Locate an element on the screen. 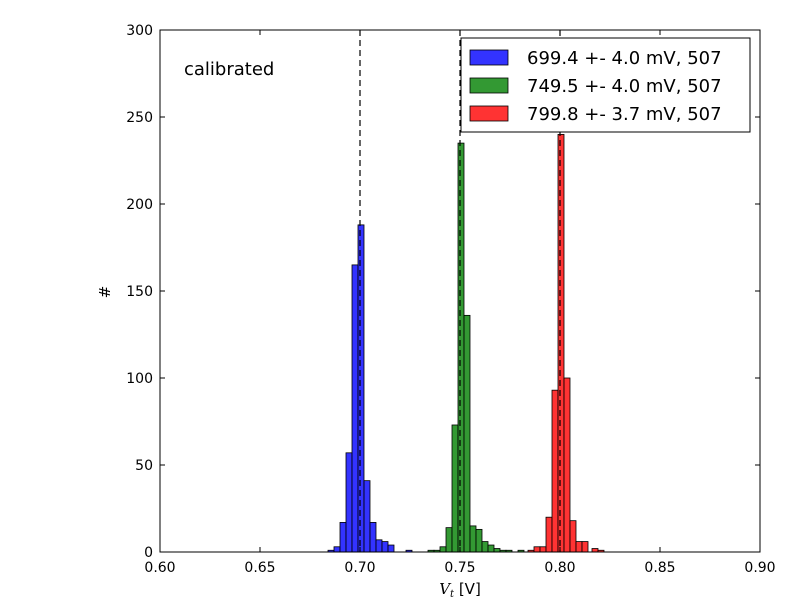  y-tick-label-4: 150 is located at coordinates (139, 292).